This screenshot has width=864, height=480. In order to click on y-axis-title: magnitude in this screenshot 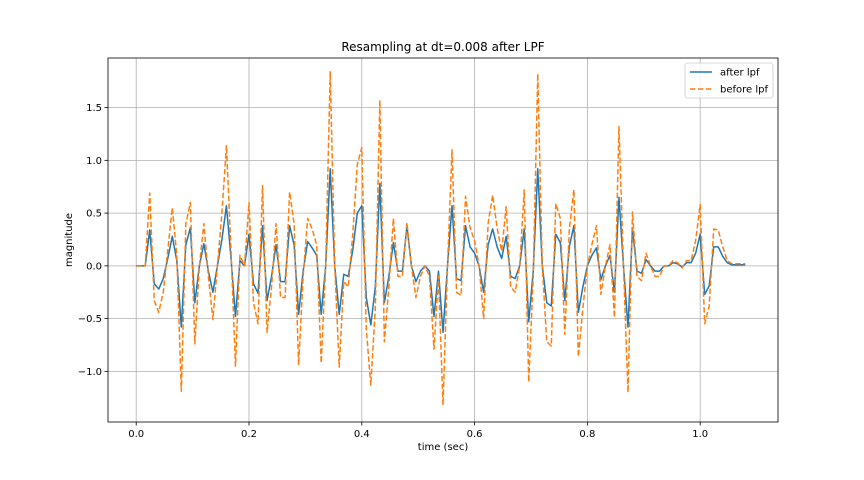, I will do `click(69, 240)`.